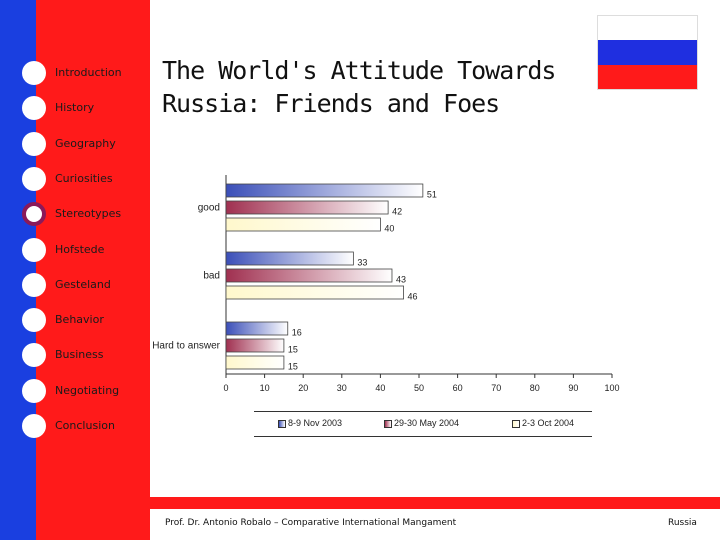 The height and width of the screenshot is (540, 720). What do you see at coordinates (209, 208) in the screenshot?
I see `category-label: good` at bounding box center [209, 208].